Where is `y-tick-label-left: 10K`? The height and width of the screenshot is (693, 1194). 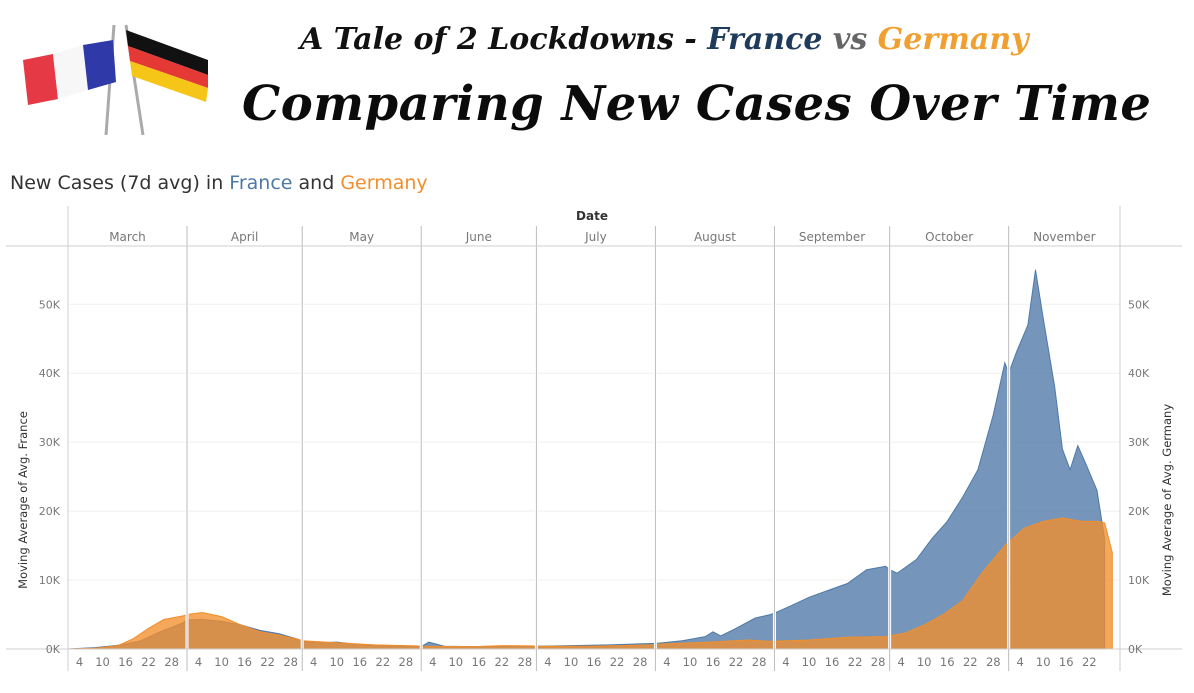
y-tick-label-left: 10K is located at coordinates (50, 580).